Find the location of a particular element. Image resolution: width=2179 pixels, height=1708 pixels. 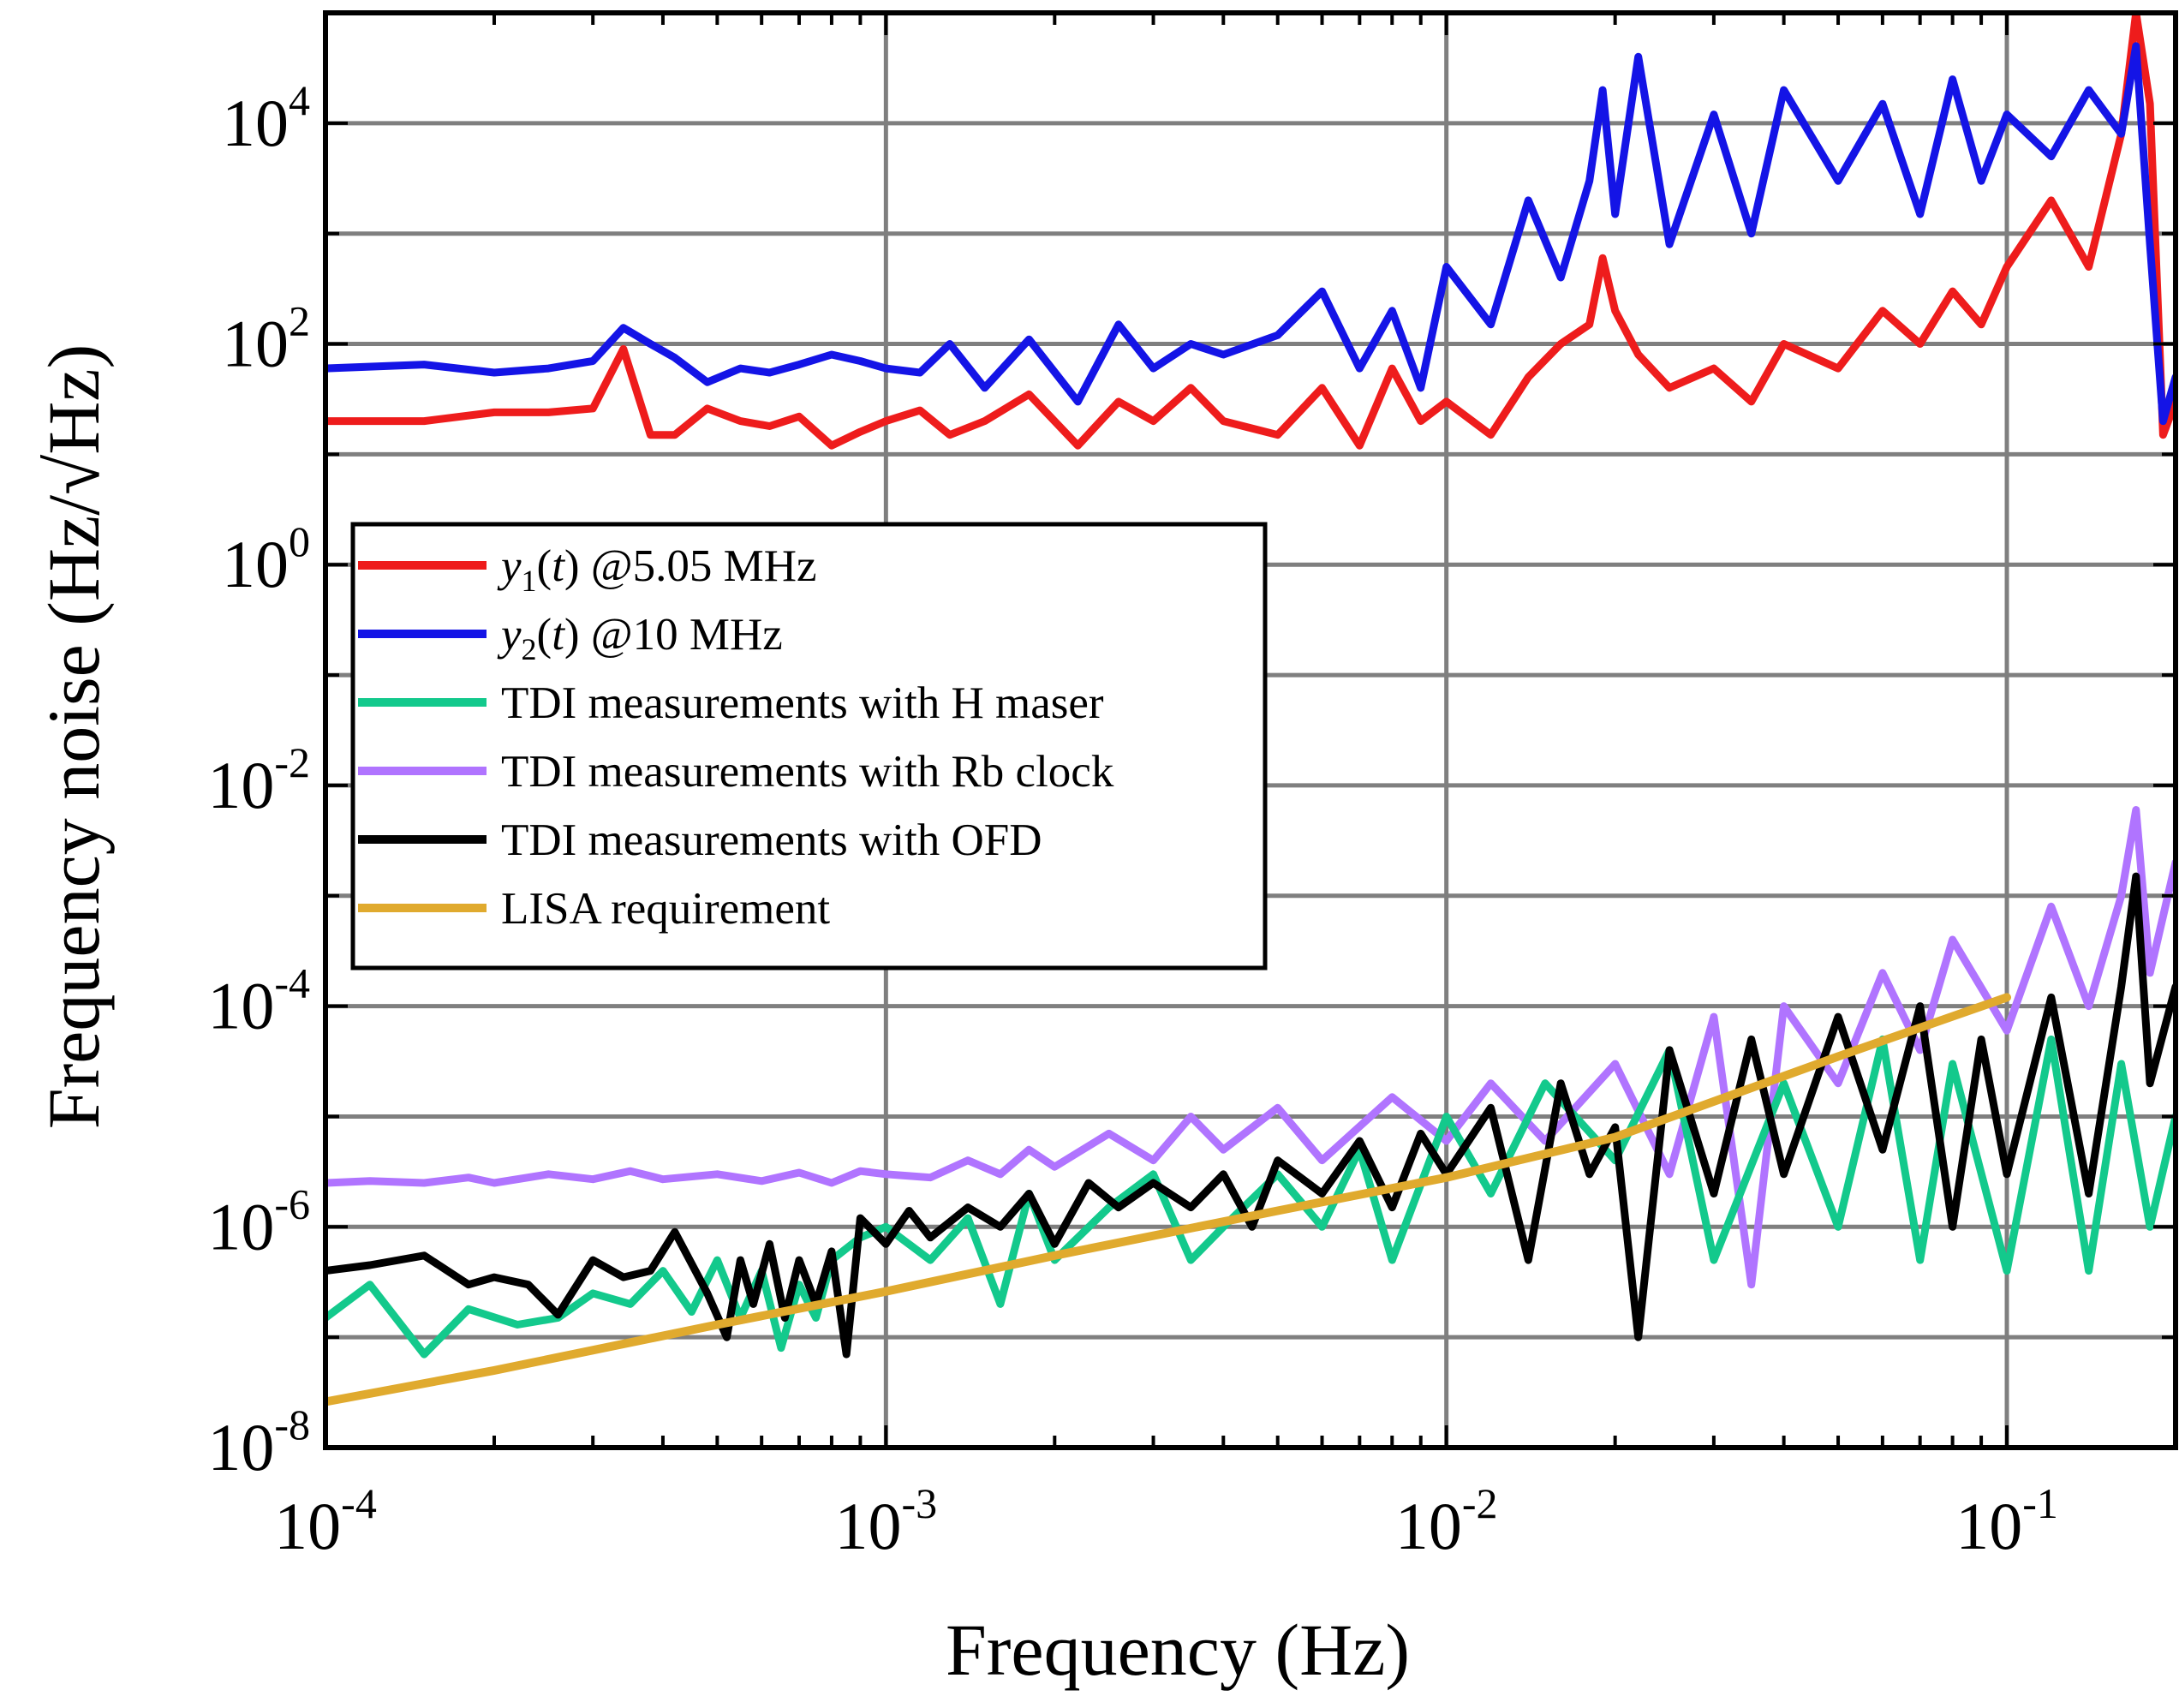

legend-label-0: y1(t) @5.05 MHz is located at coordinates (657, 570).